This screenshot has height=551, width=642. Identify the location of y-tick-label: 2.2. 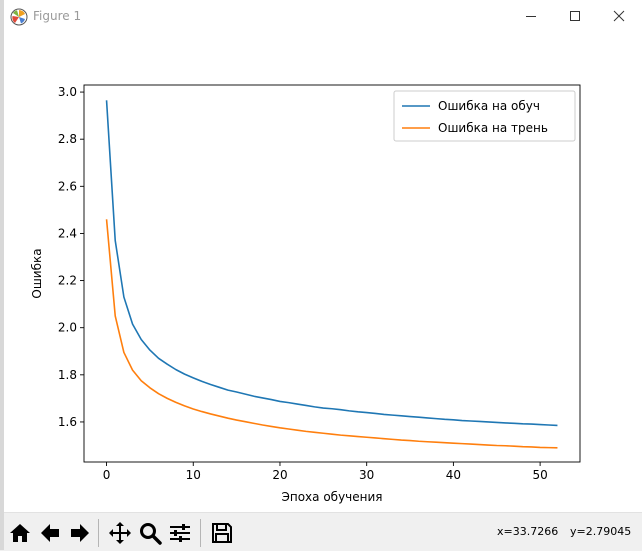
(67, 281).